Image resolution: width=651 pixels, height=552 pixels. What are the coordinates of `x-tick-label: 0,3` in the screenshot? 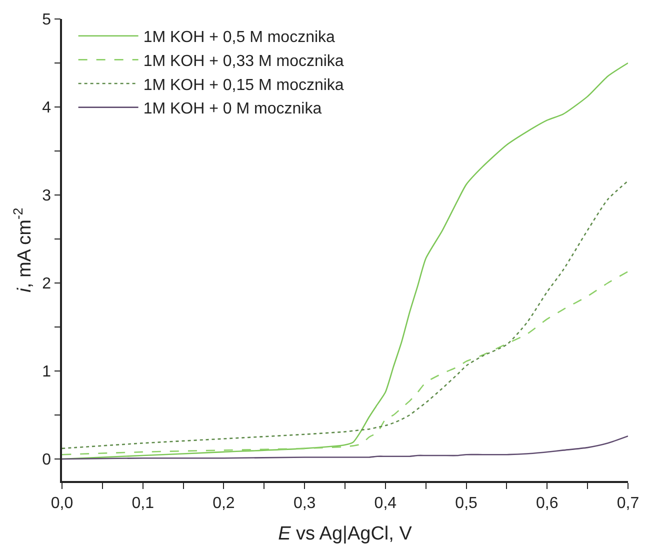 It's located at (304, 503).